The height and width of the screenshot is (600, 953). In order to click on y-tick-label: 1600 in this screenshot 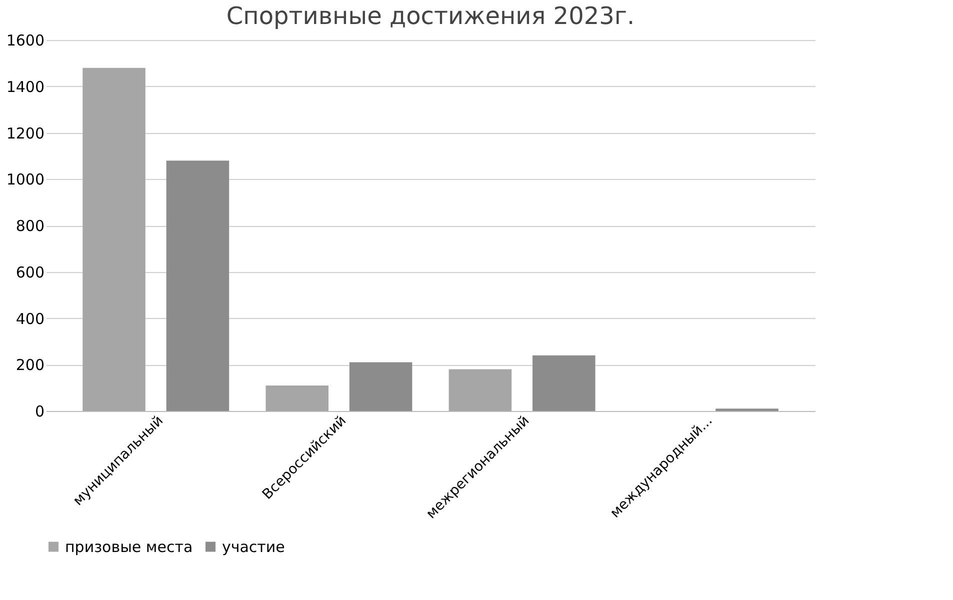, I will do `click(25, 41)`.